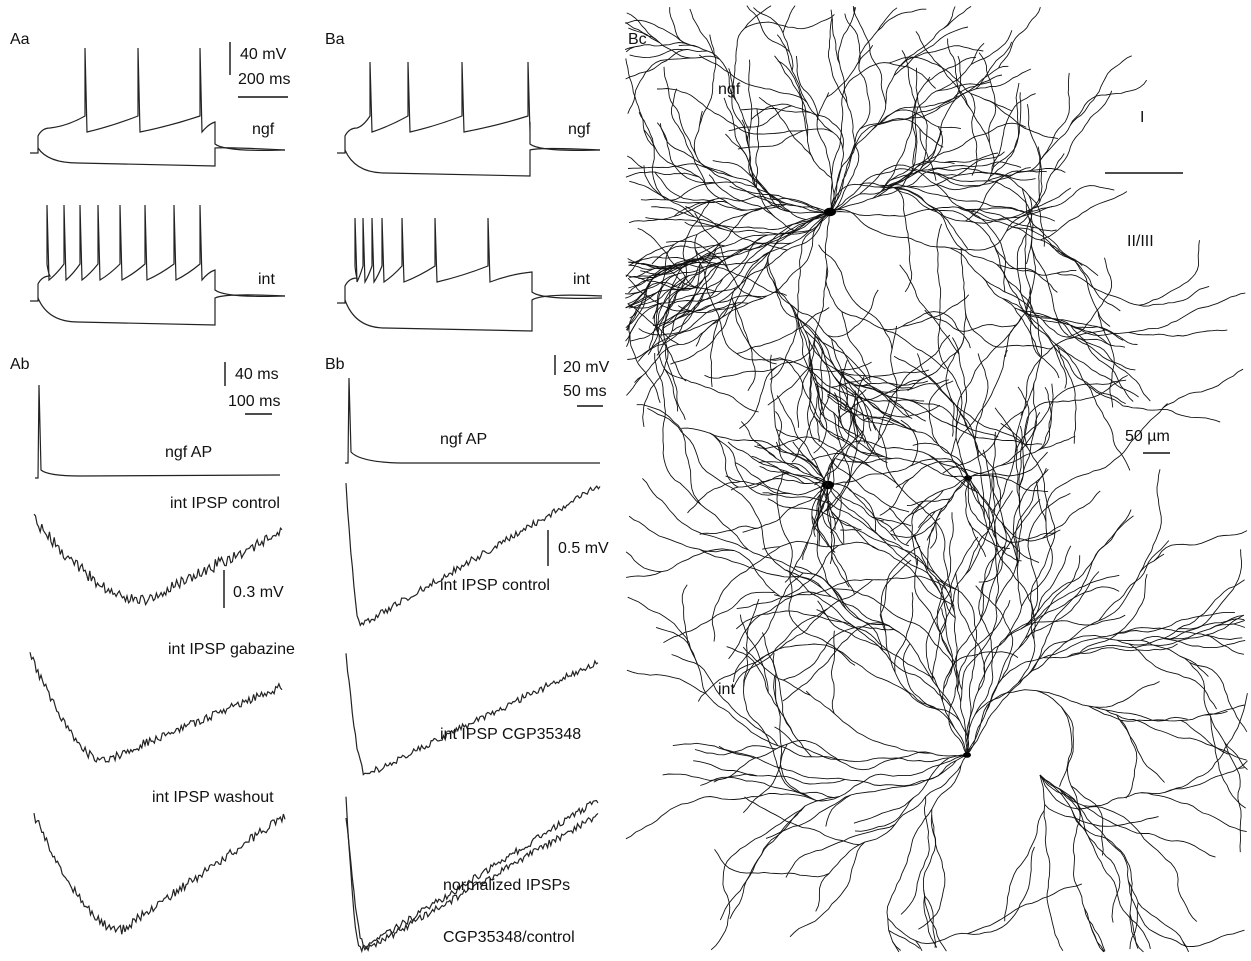  I want to click on layer-label: I, so click(1142, 117).